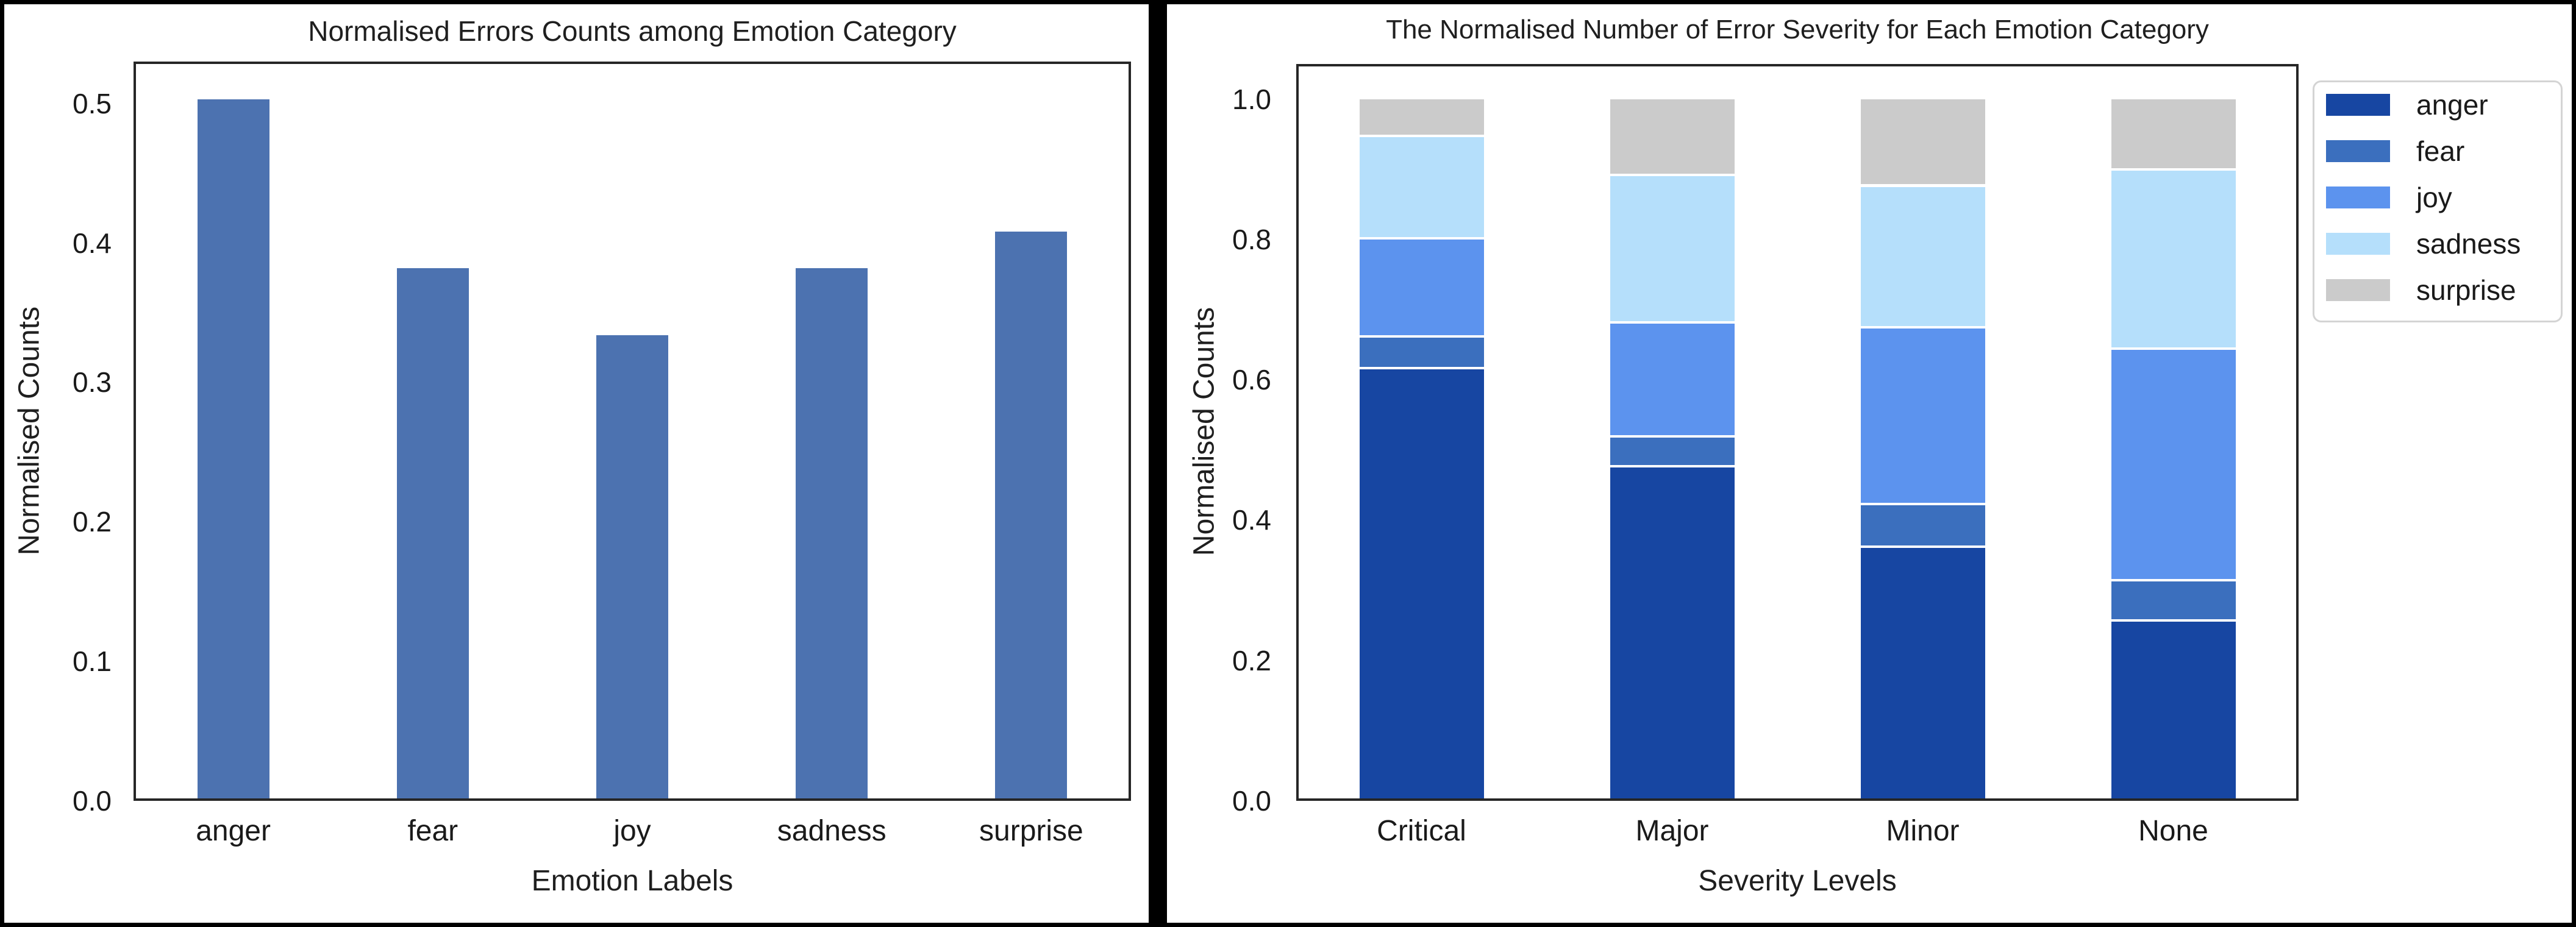 Image resolution: width=2576 pixels, height=927 pixels. I want to click on segment-major-anger, so click(1673, 634).